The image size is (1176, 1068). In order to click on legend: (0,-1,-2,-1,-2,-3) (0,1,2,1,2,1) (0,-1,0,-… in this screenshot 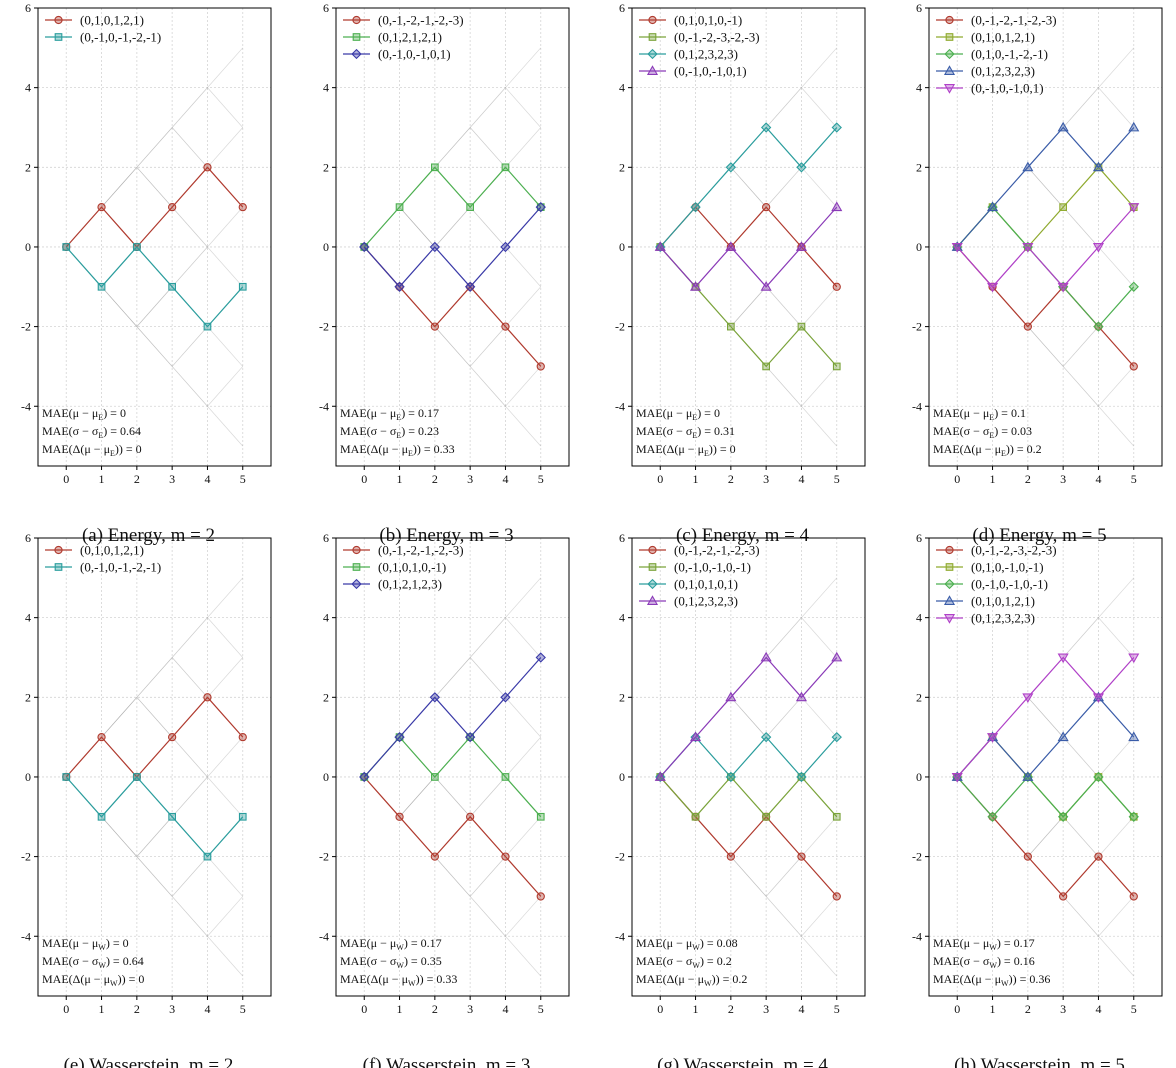, I will do `click(403, 37)`.